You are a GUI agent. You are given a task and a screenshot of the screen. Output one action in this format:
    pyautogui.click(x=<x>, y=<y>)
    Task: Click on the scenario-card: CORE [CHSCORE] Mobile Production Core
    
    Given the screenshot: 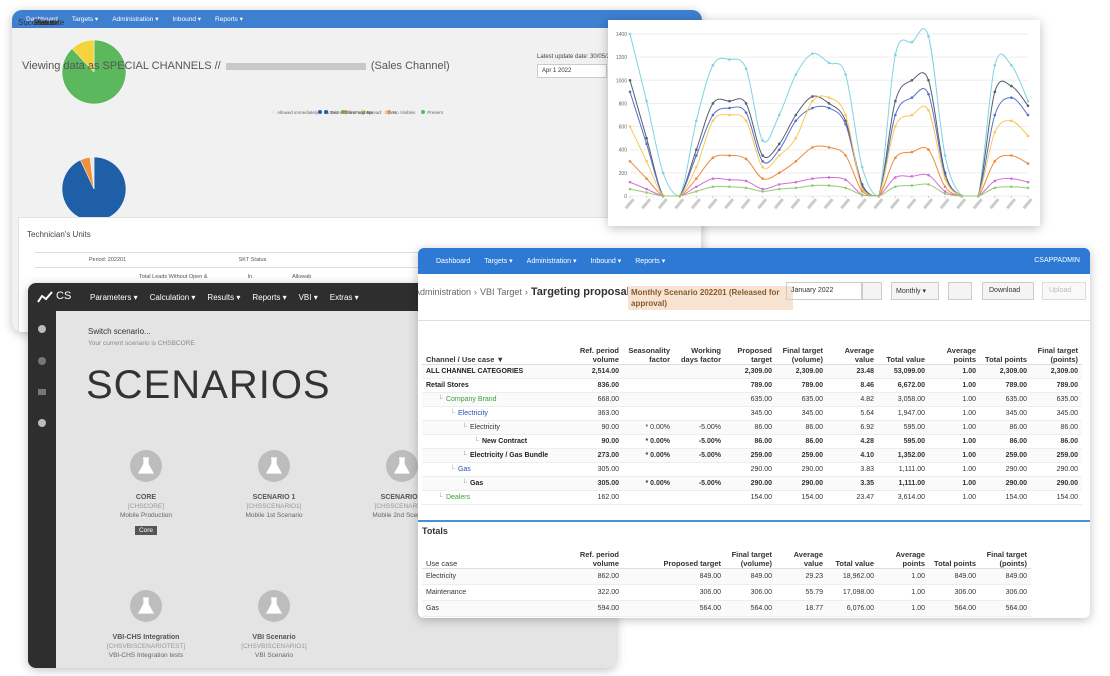 What is the action you would take?
    pyautogui.click(x=146, y=493)
    